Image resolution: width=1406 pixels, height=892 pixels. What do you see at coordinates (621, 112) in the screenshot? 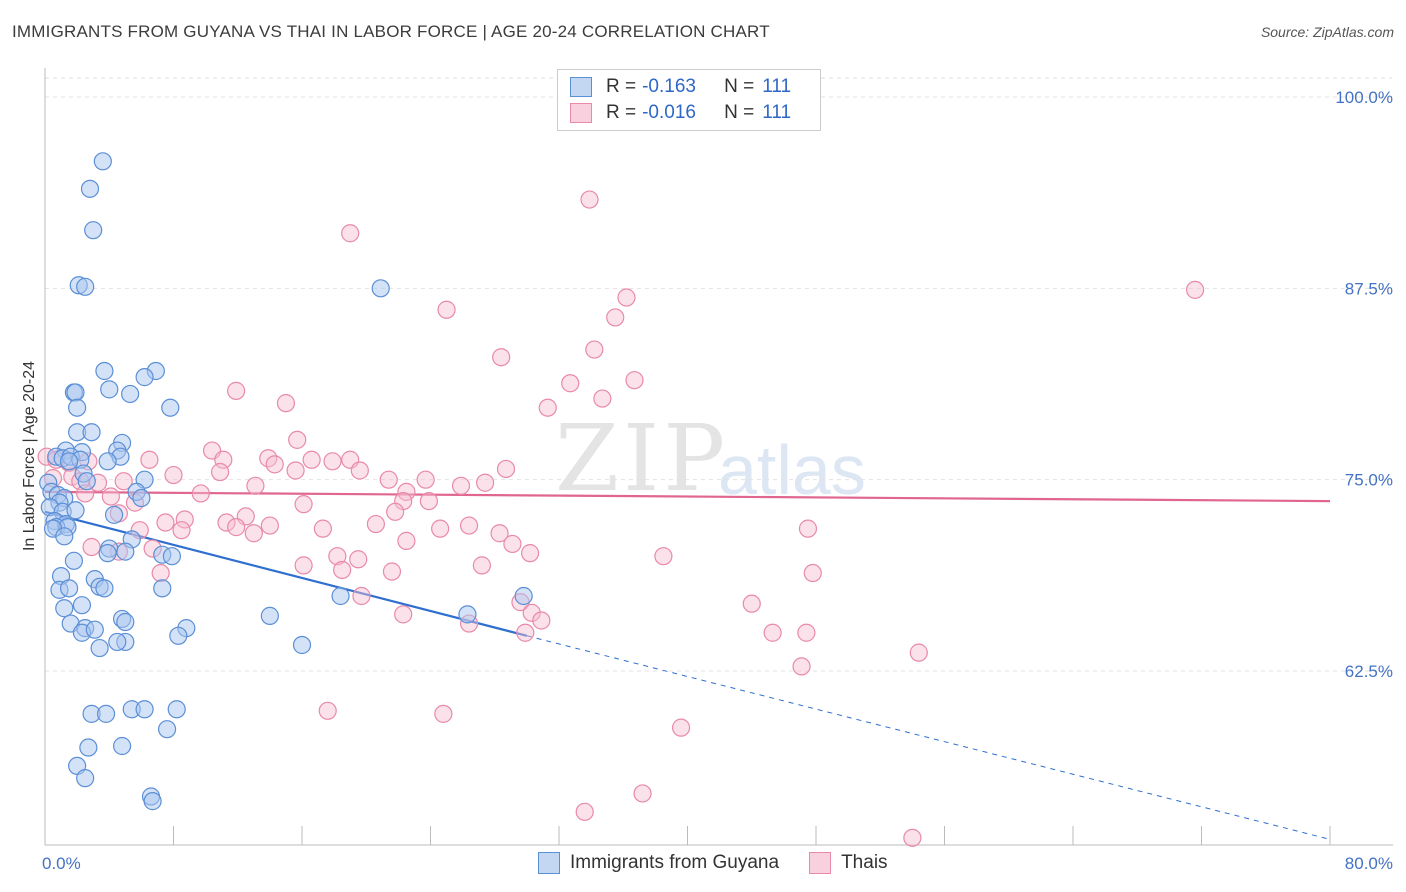
I see `legend-r-label: R =` at bounding box center [621, 112].